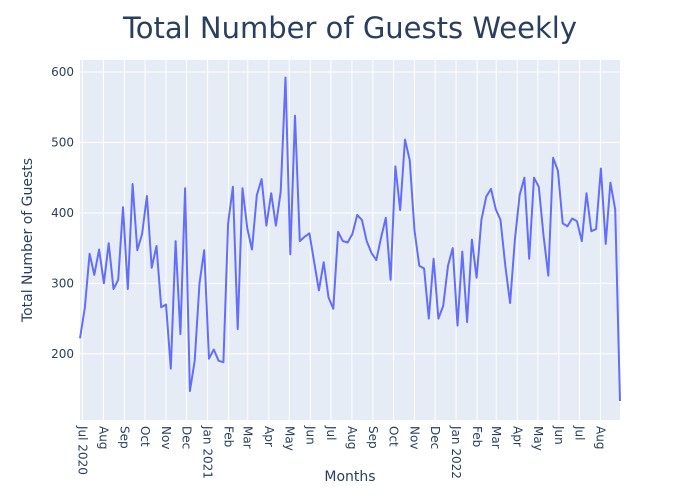 Image resolution: width=700 pixels, height=500 pixels. What do you see at coordinates (28, 240) in the screenshot?
I see `y-axis-title: Total Number of Guests` at bounding box center [28, 240].